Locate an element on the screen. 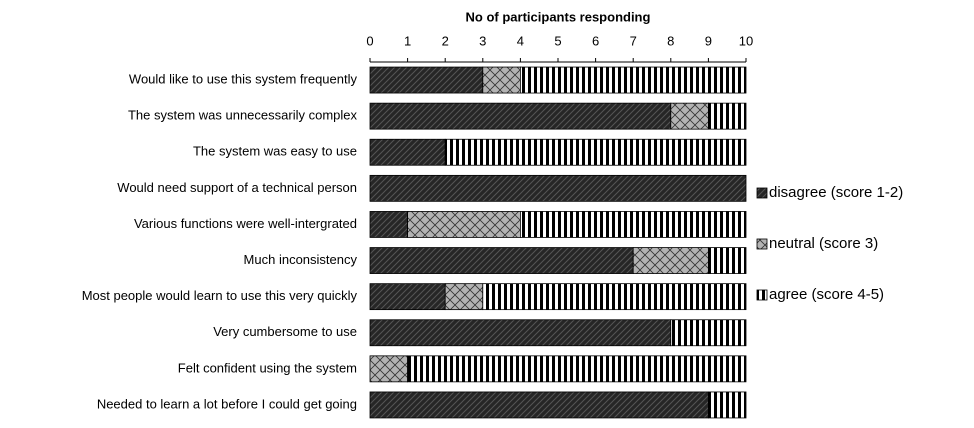 This screenshot has width=974, height=428. x-tick-label: 10 is located at coordinates (746, 40).